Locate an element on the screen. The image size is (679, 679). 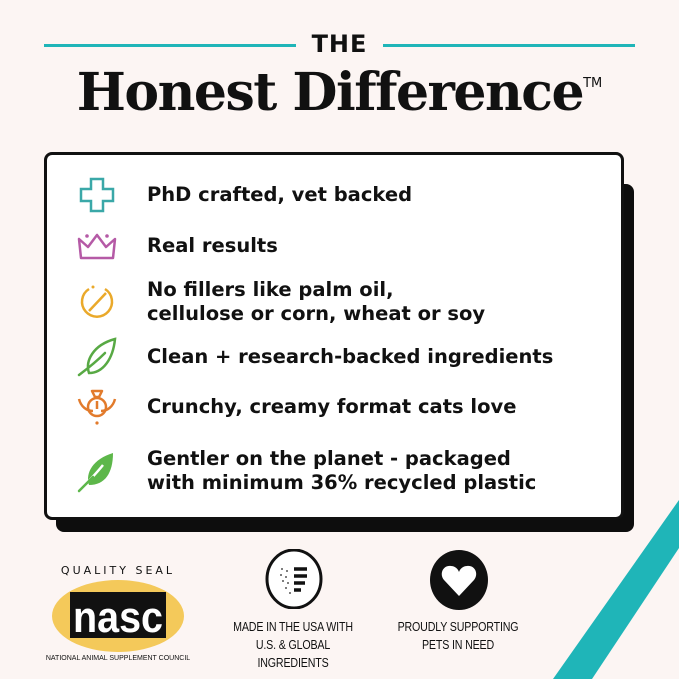
page-title: Honest DifferenceTM is located at coordinates (339, 92).